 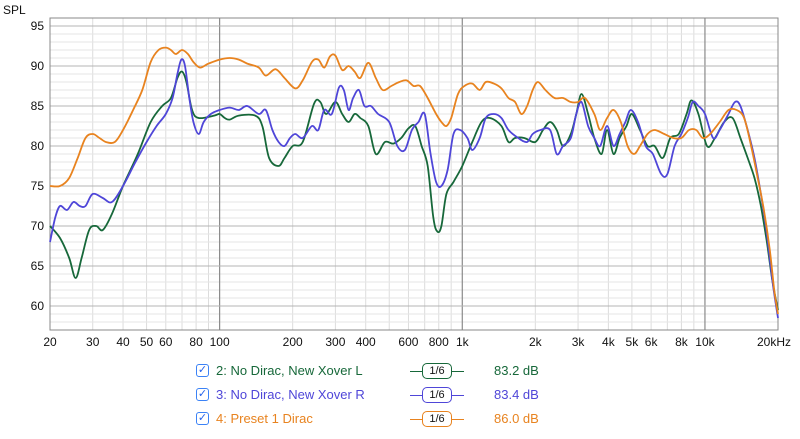 What do you see at coordinates (38, 306) in the screenshot?
I see `y-tick-label: 60` at bounding box center [38, 306].